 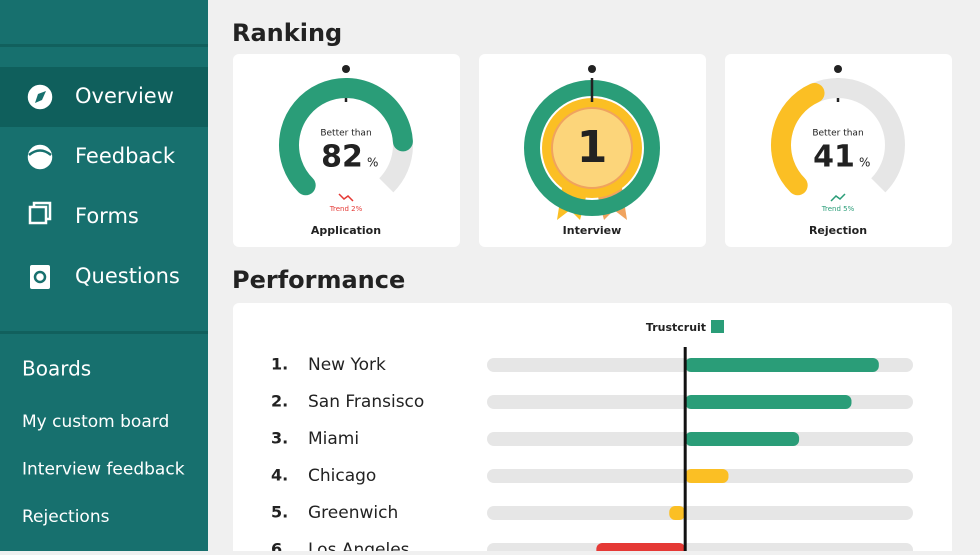 I want to click on benchmark-label: Trustcruit, so click(x=676, y=327).